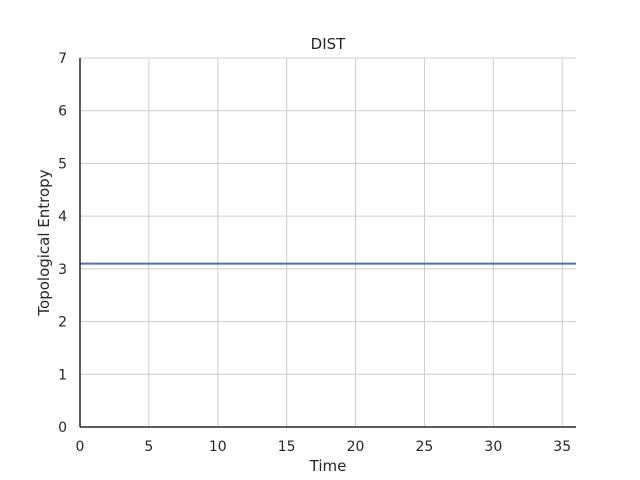  I want to click on x-tick-label-1: 5, so click(148, 447).